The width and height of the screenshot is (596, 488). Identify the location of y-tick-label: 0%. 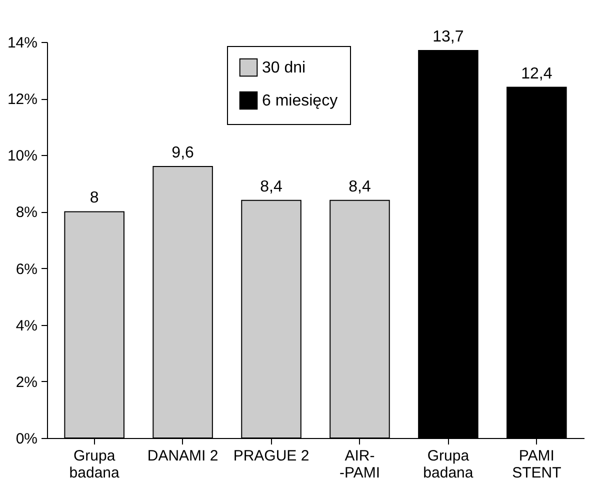
(27, 439).